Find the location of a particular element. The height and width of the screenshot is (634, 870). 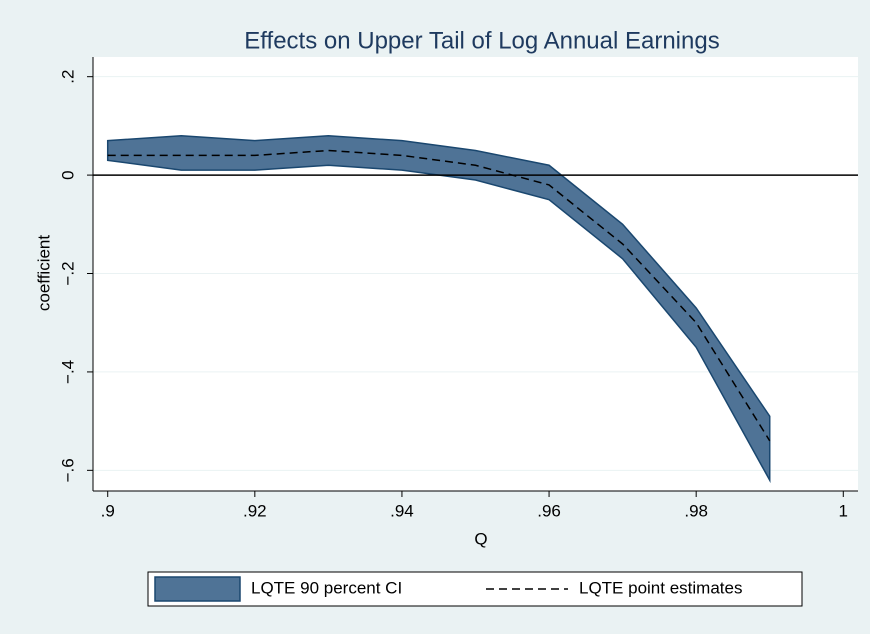

y-tick-label: −.4 is located at coordinates (67, 372).